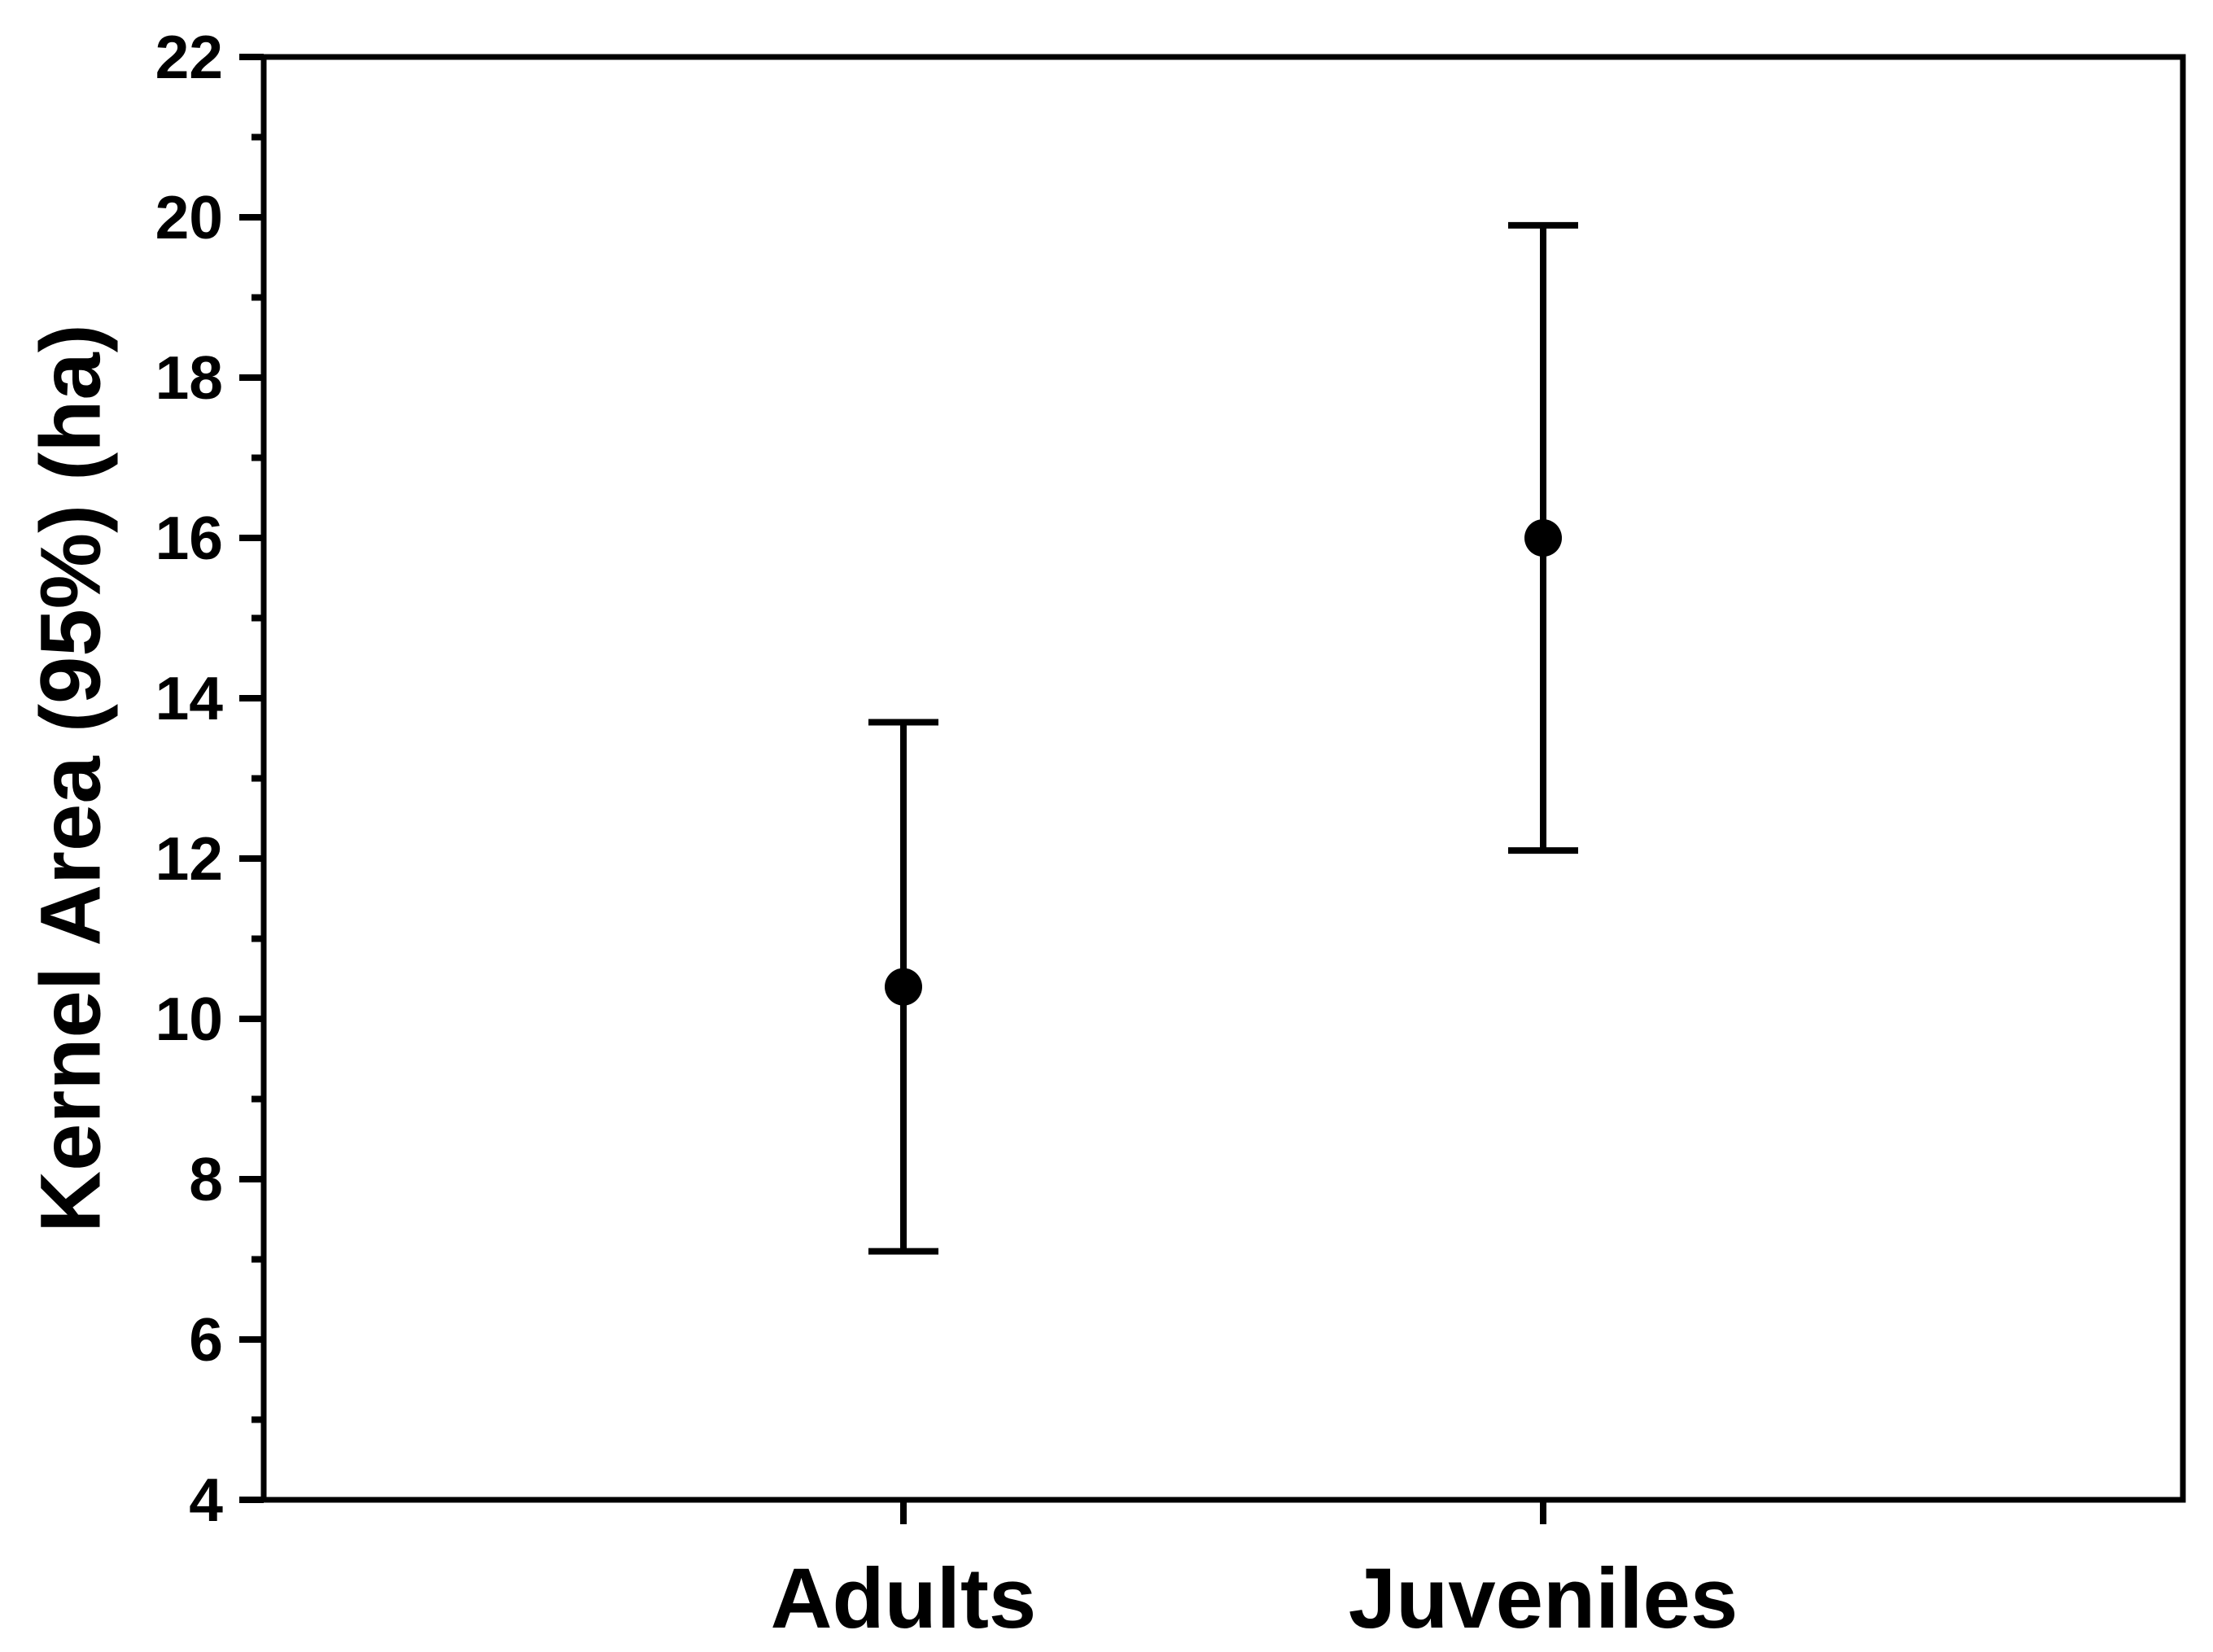 The image size is (2213, 1652). What do you see at coordinates (206, 1500) in the screenshot?
I see `y-tick-label: 4` at bounding box center [206, 1500].